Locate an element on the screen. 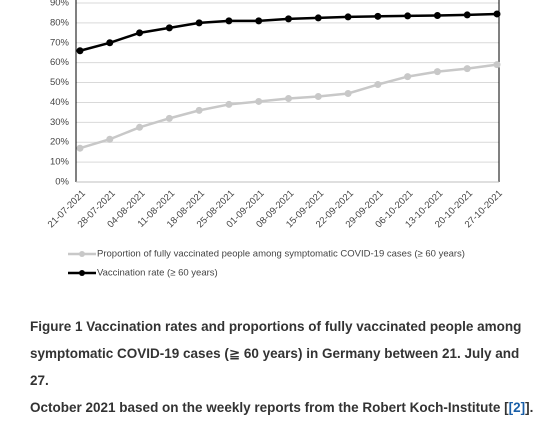 The width and height of the screenshot is (544, 421). y-tick-label: 90% is located at coordinates (60, 4).